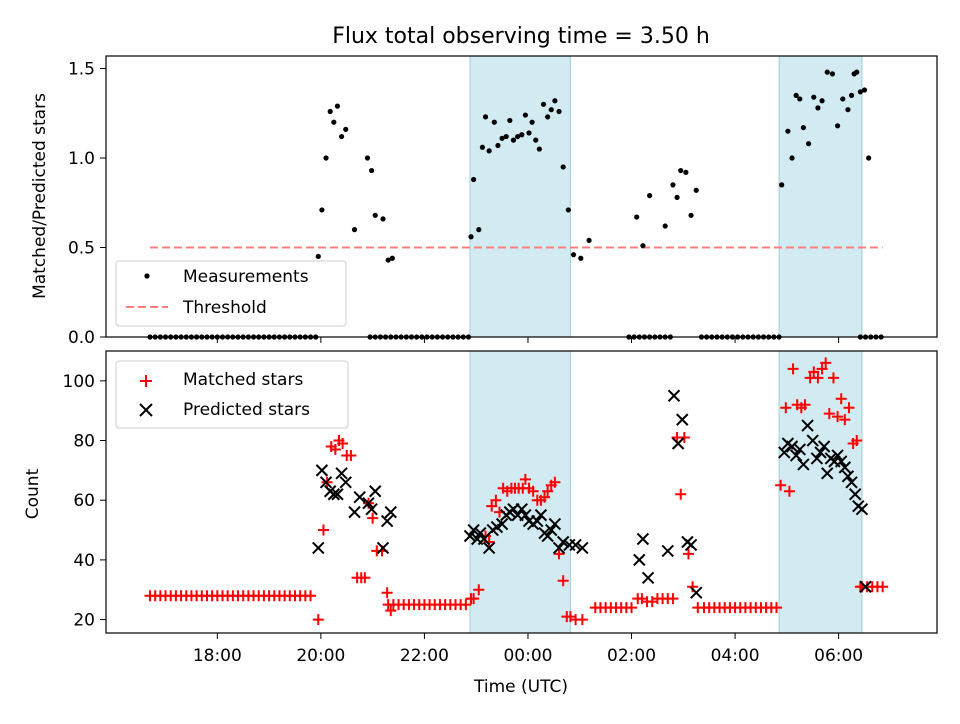 The height and width of the screenshot is (724, 960). Describe the element at coordinates (146, 381) in the screenshot. I see `legend-matched-marker` at that location.